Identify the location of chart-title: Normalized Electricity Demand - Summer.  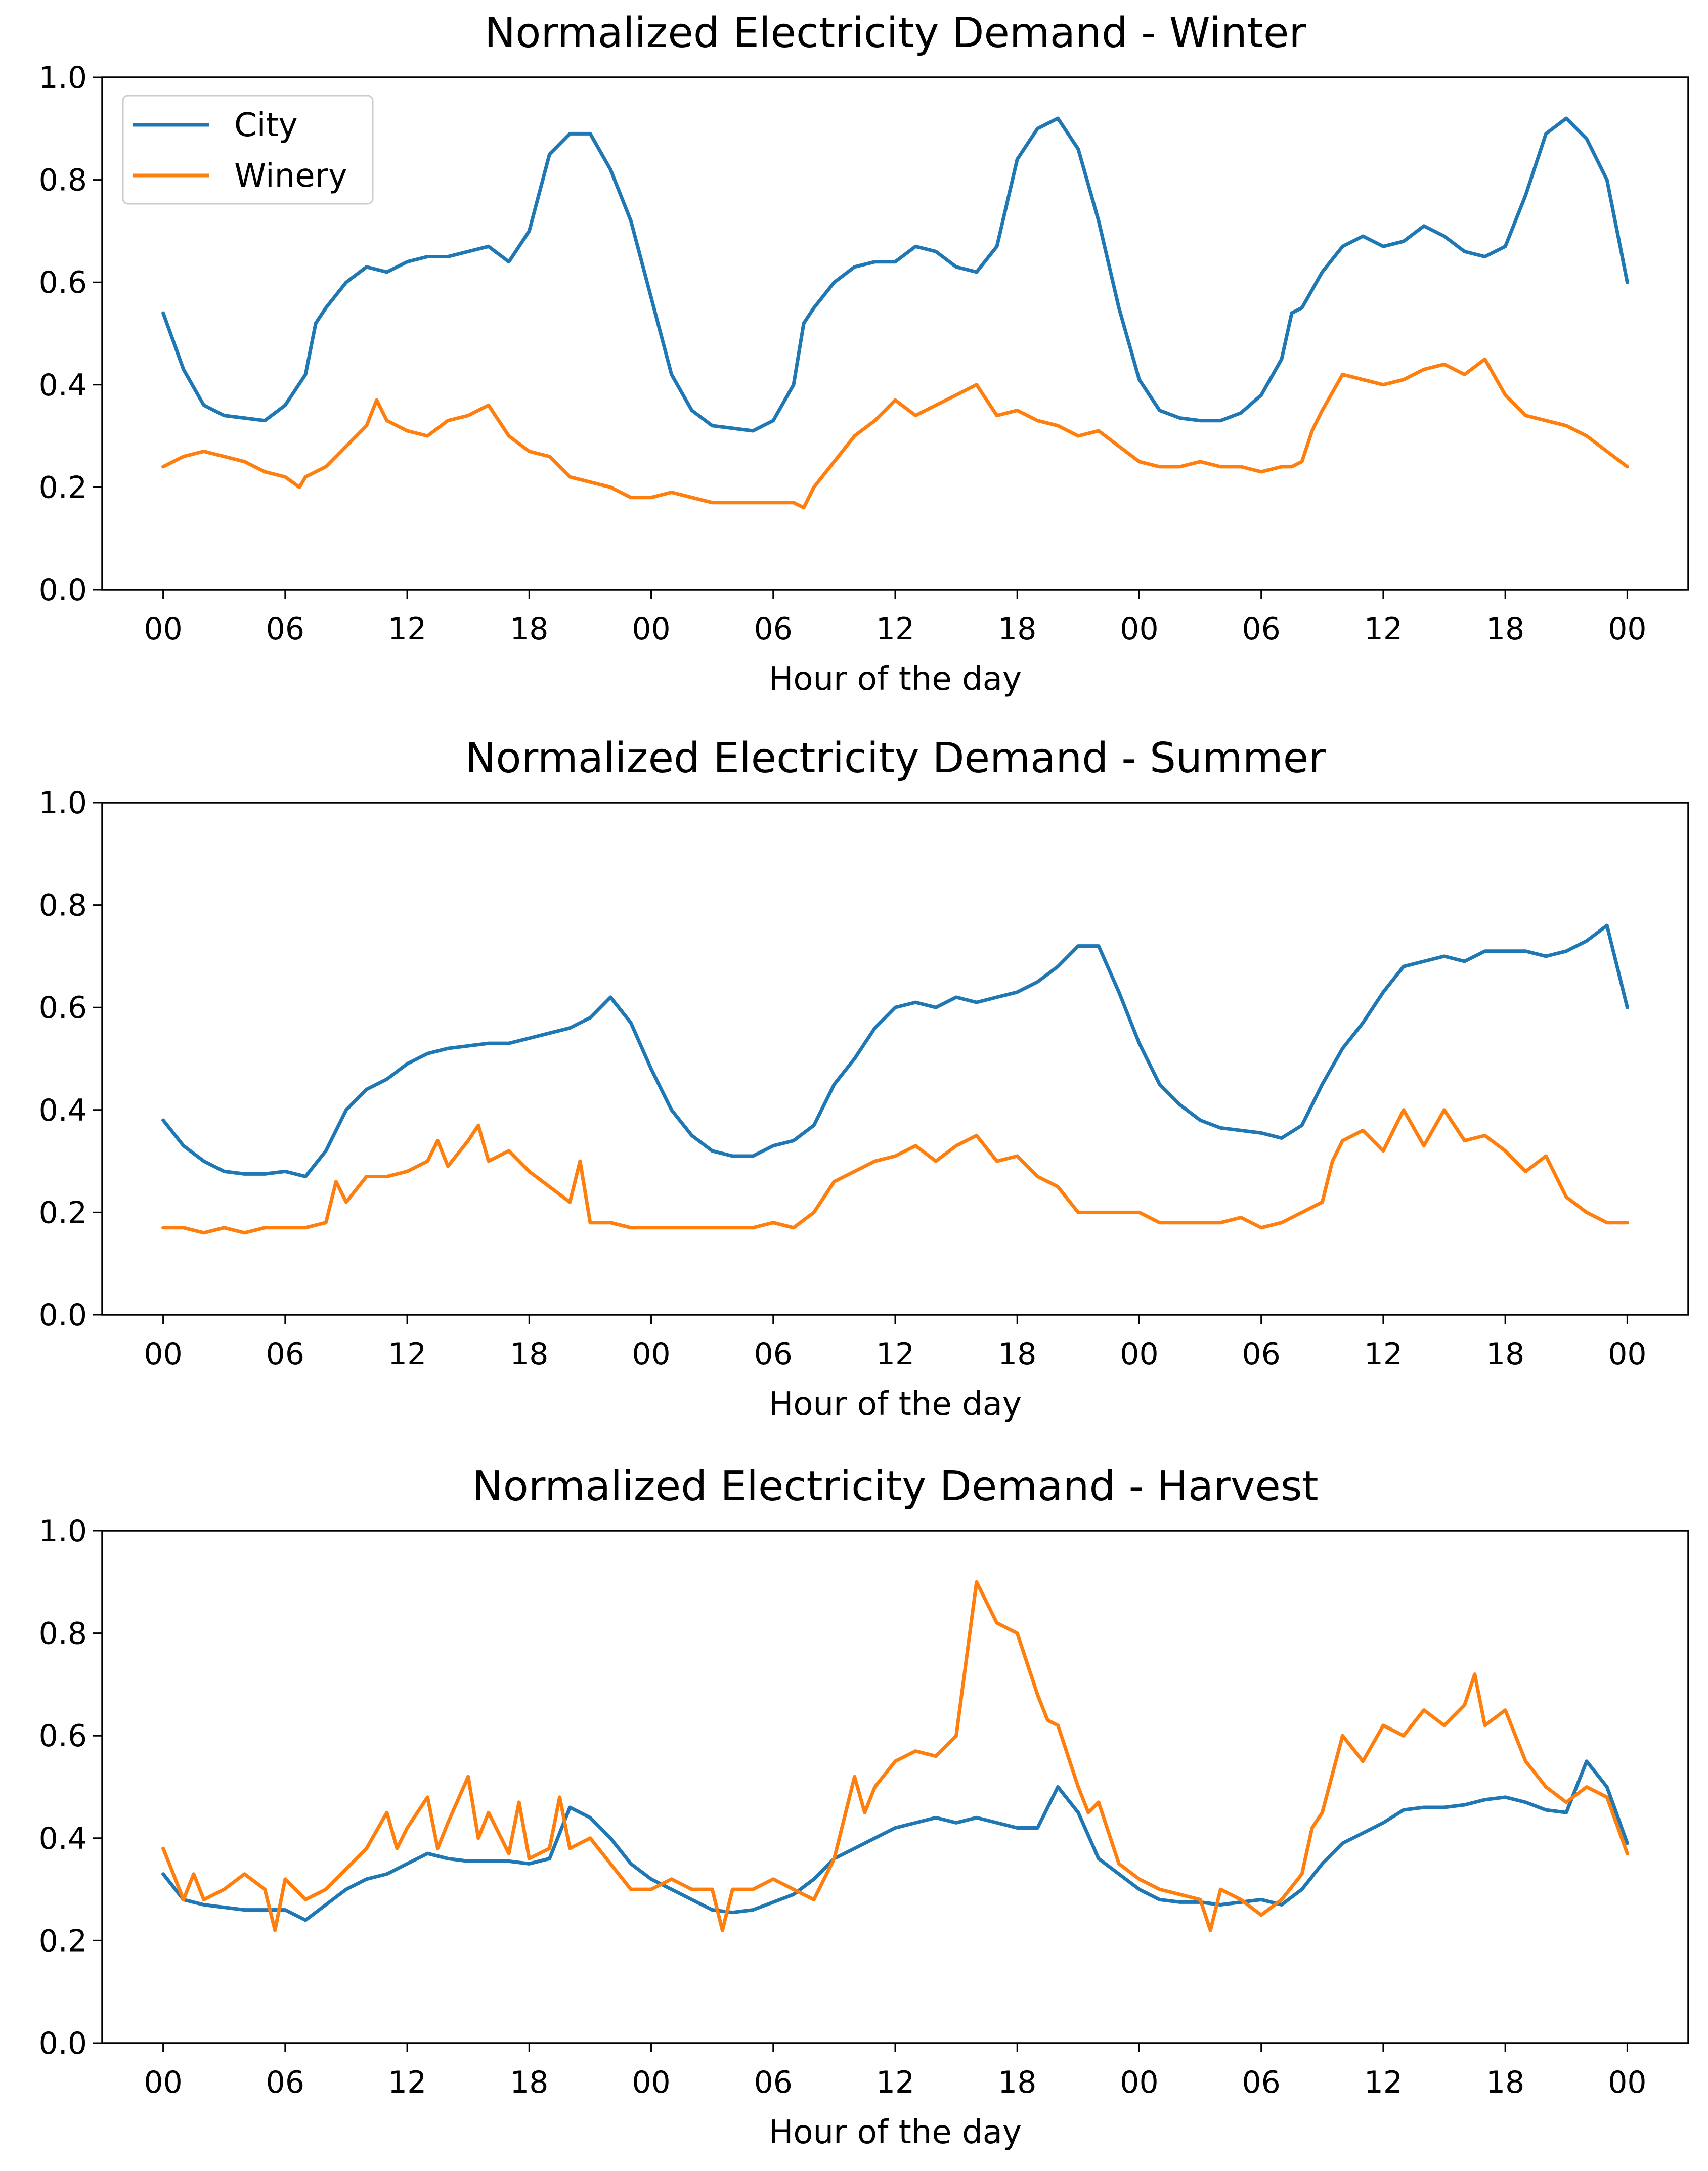
(896, 758).